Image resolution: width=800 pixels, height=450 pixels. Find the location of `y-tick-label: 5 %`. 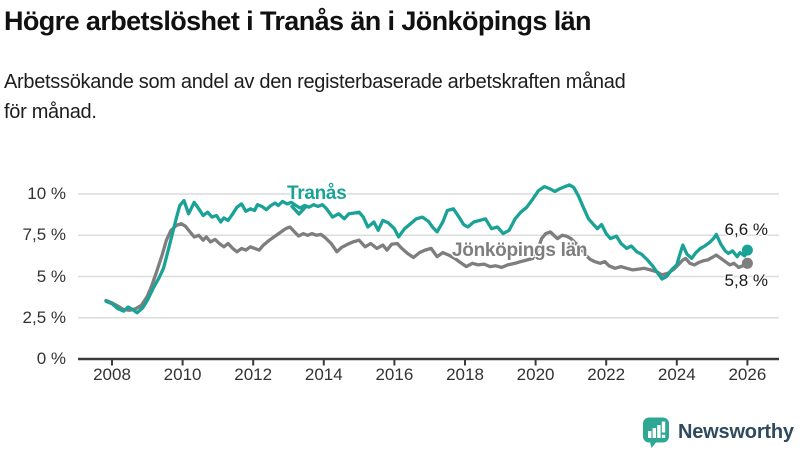

y-tick-label: 5 % is located at coordinates (51, 276).